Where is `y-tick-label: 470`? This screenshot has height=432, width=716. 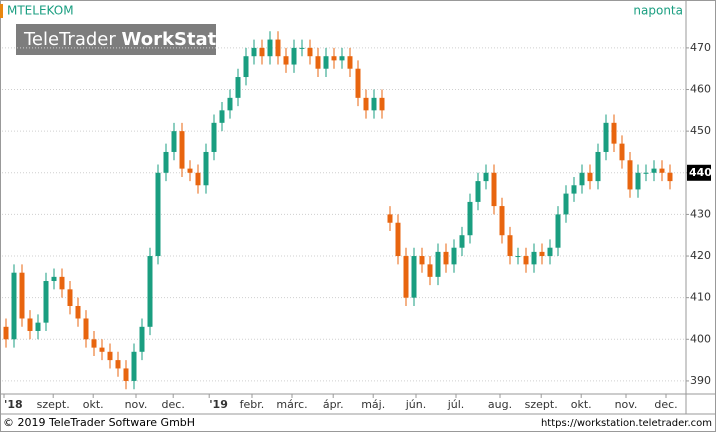
y-tick-label: 470 is located at coordinates (700, 47).